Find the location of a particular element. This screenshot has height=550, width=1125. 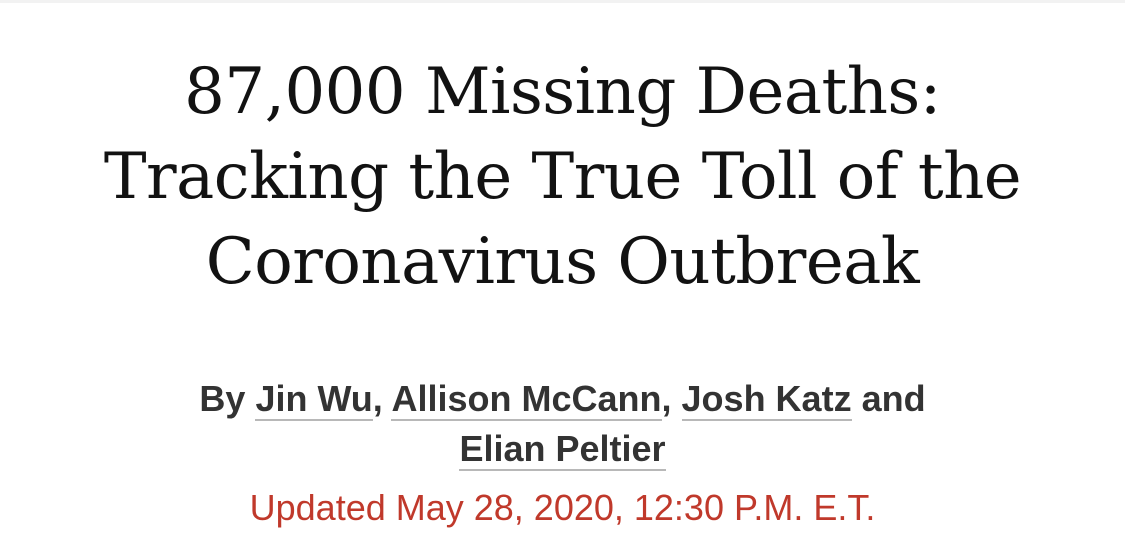

byline-conjunction: and is located at coordinates (893, 398).